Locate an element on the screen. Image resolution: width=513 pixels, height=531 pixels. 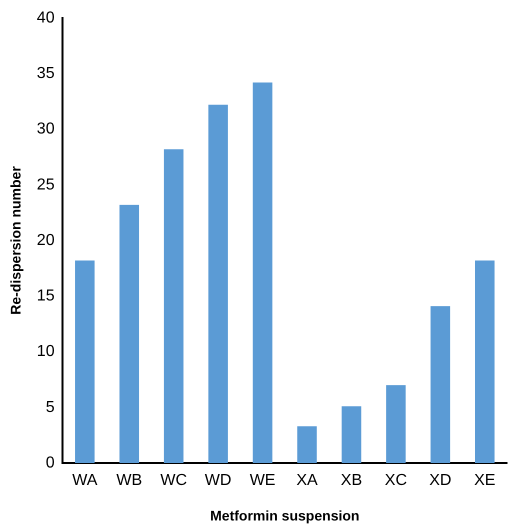
y-tick-label: 20 is located at coordinates (45, 240).